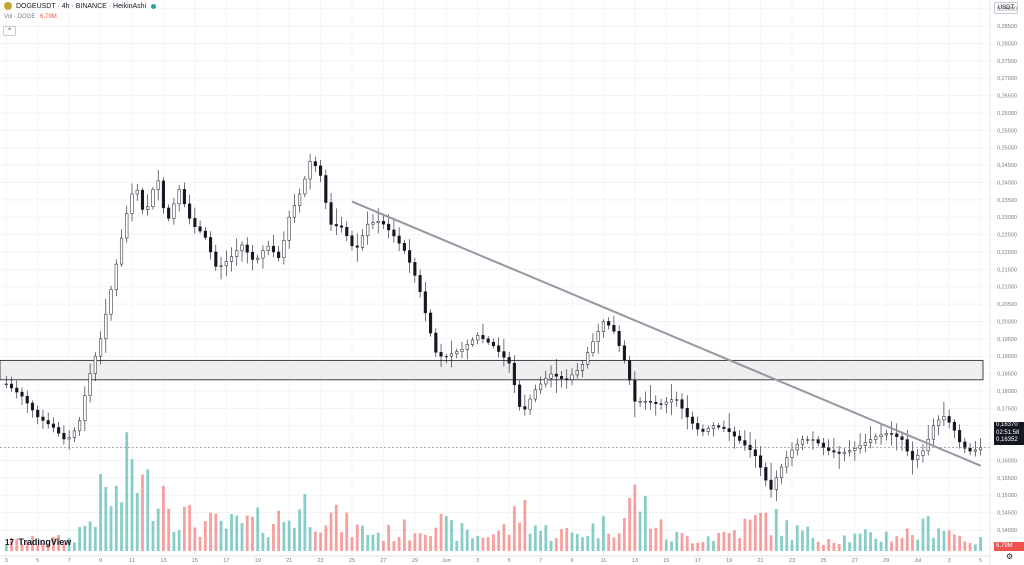 This screenshot has width=1024, height=565. Describe the element at coordinates (761, 561) in the screenshot. I see `time-tick-label: 21` at that location.